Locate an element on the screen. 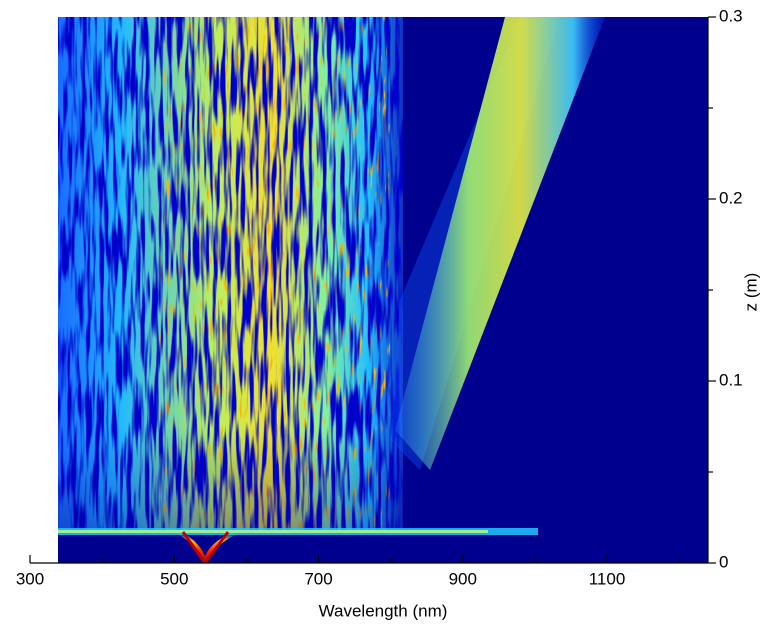 Image resolution: width=766 pixels, height=633 pixels. y-tick-label: 0.1 is located at coordinates (731, 379).